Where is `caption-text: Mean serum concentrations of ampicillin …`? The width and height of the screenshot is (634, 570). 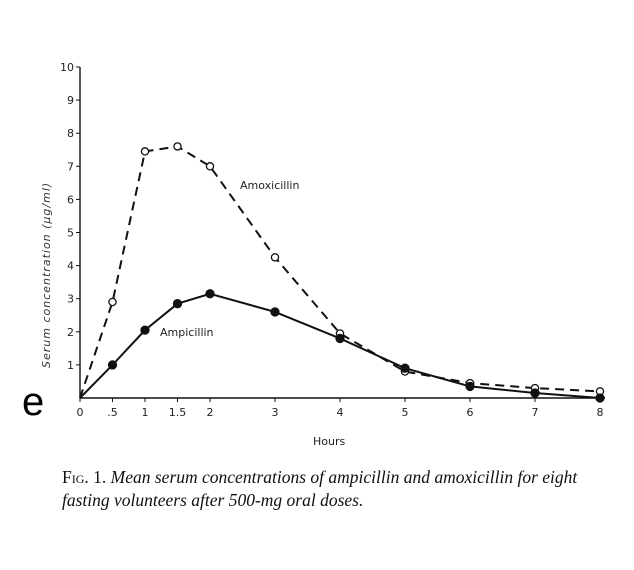
caption-text: Mean serum concentrations of ampicillin … is located at coordinates (320, 488).